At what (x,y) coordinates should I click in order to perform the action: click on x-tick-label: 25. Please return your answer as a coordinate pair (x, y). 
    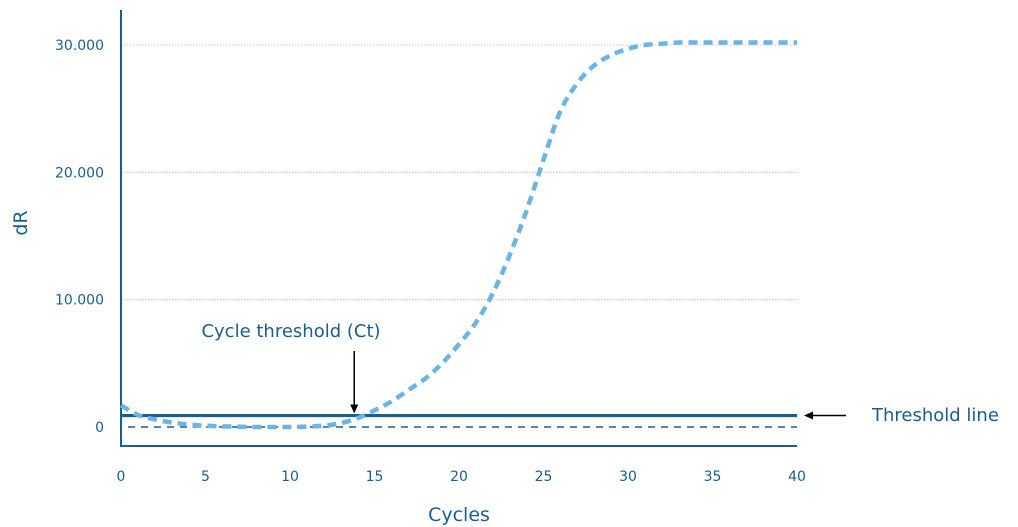
    Looking at the image, I should click on (544, 477).